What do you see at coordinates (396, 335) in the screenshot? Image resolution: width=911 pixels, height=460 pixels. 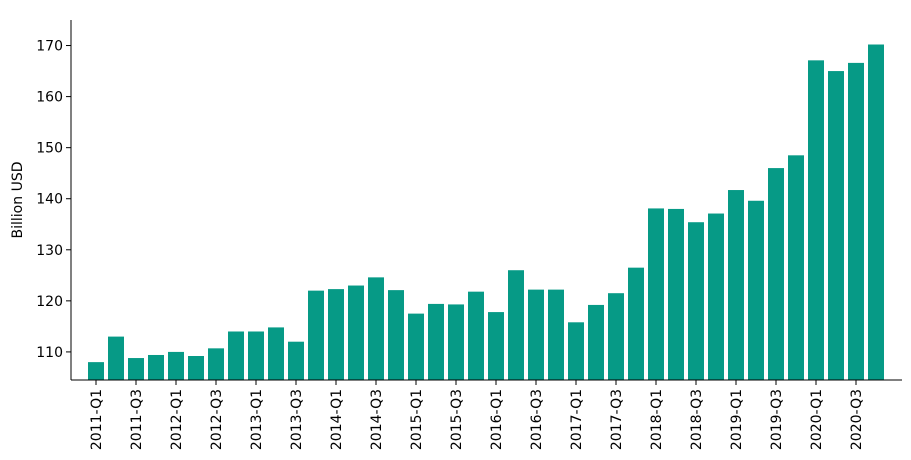 I see `bar-2014-Q4` at bounding box center [396, 335].